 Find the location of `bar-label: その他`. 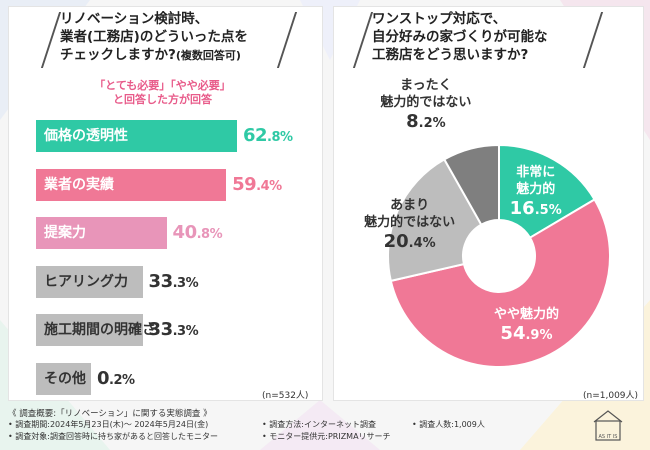

bar-label: その他 is located at coordinates (65, 378).